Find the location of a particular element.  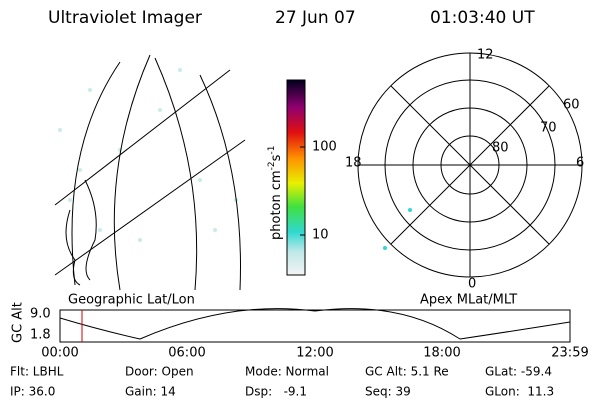

footer-field: Flt: LBHL is located at coordinates (37, 372).